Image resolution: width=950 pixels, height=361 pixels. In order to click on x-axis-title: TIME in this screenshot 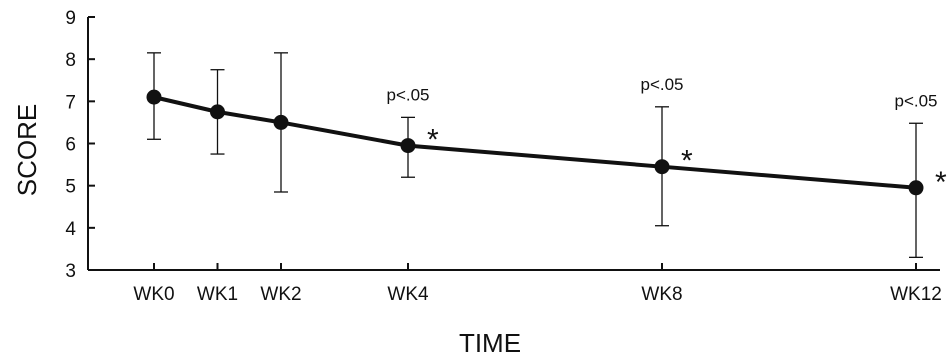, I will do `click(490, 343)`.